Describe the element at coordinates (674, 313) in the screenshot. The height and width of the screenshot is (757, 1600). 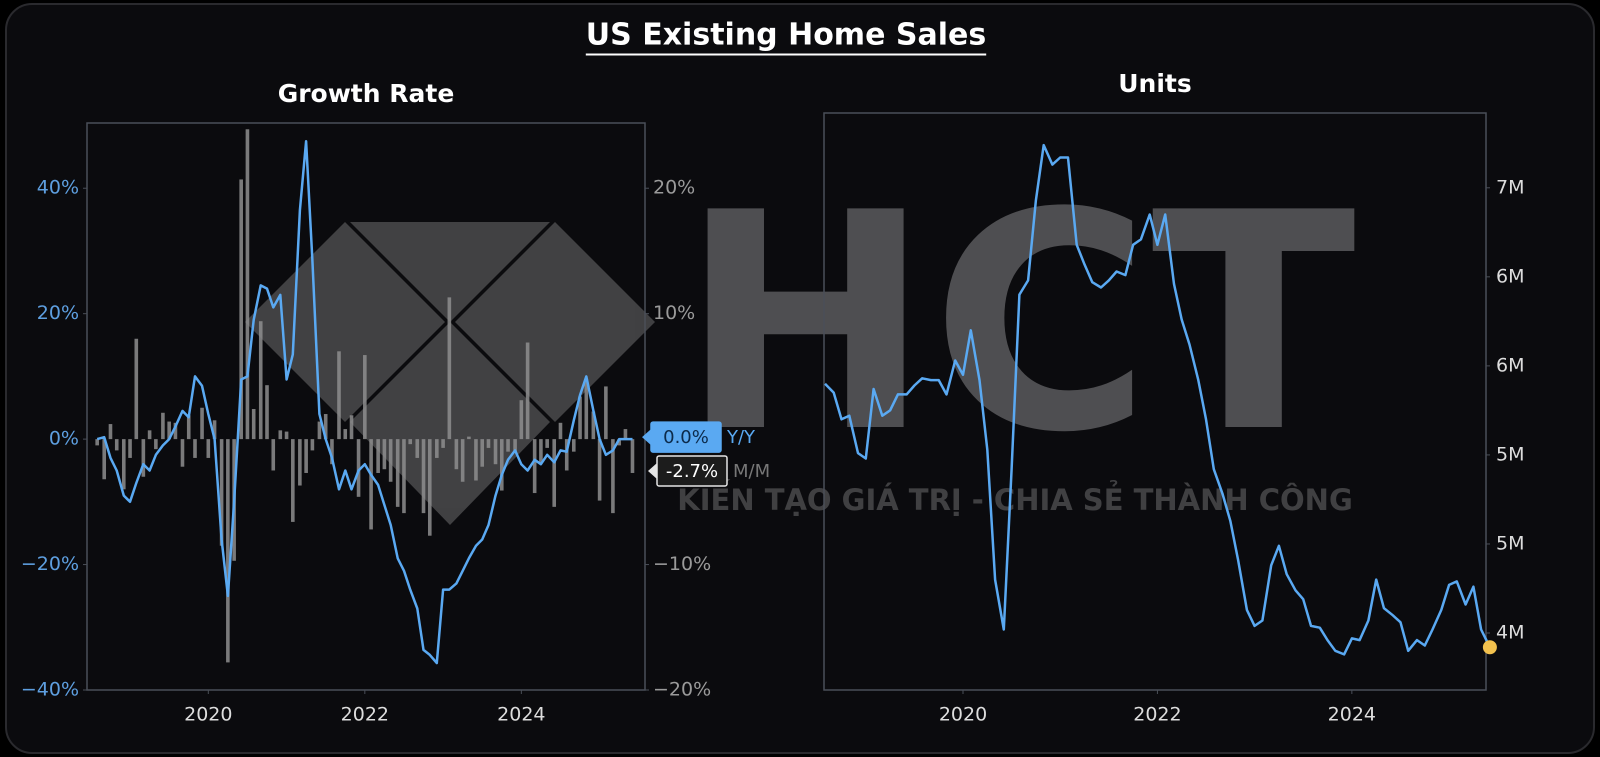
I see `y2-tick-label: 10%` at that location.